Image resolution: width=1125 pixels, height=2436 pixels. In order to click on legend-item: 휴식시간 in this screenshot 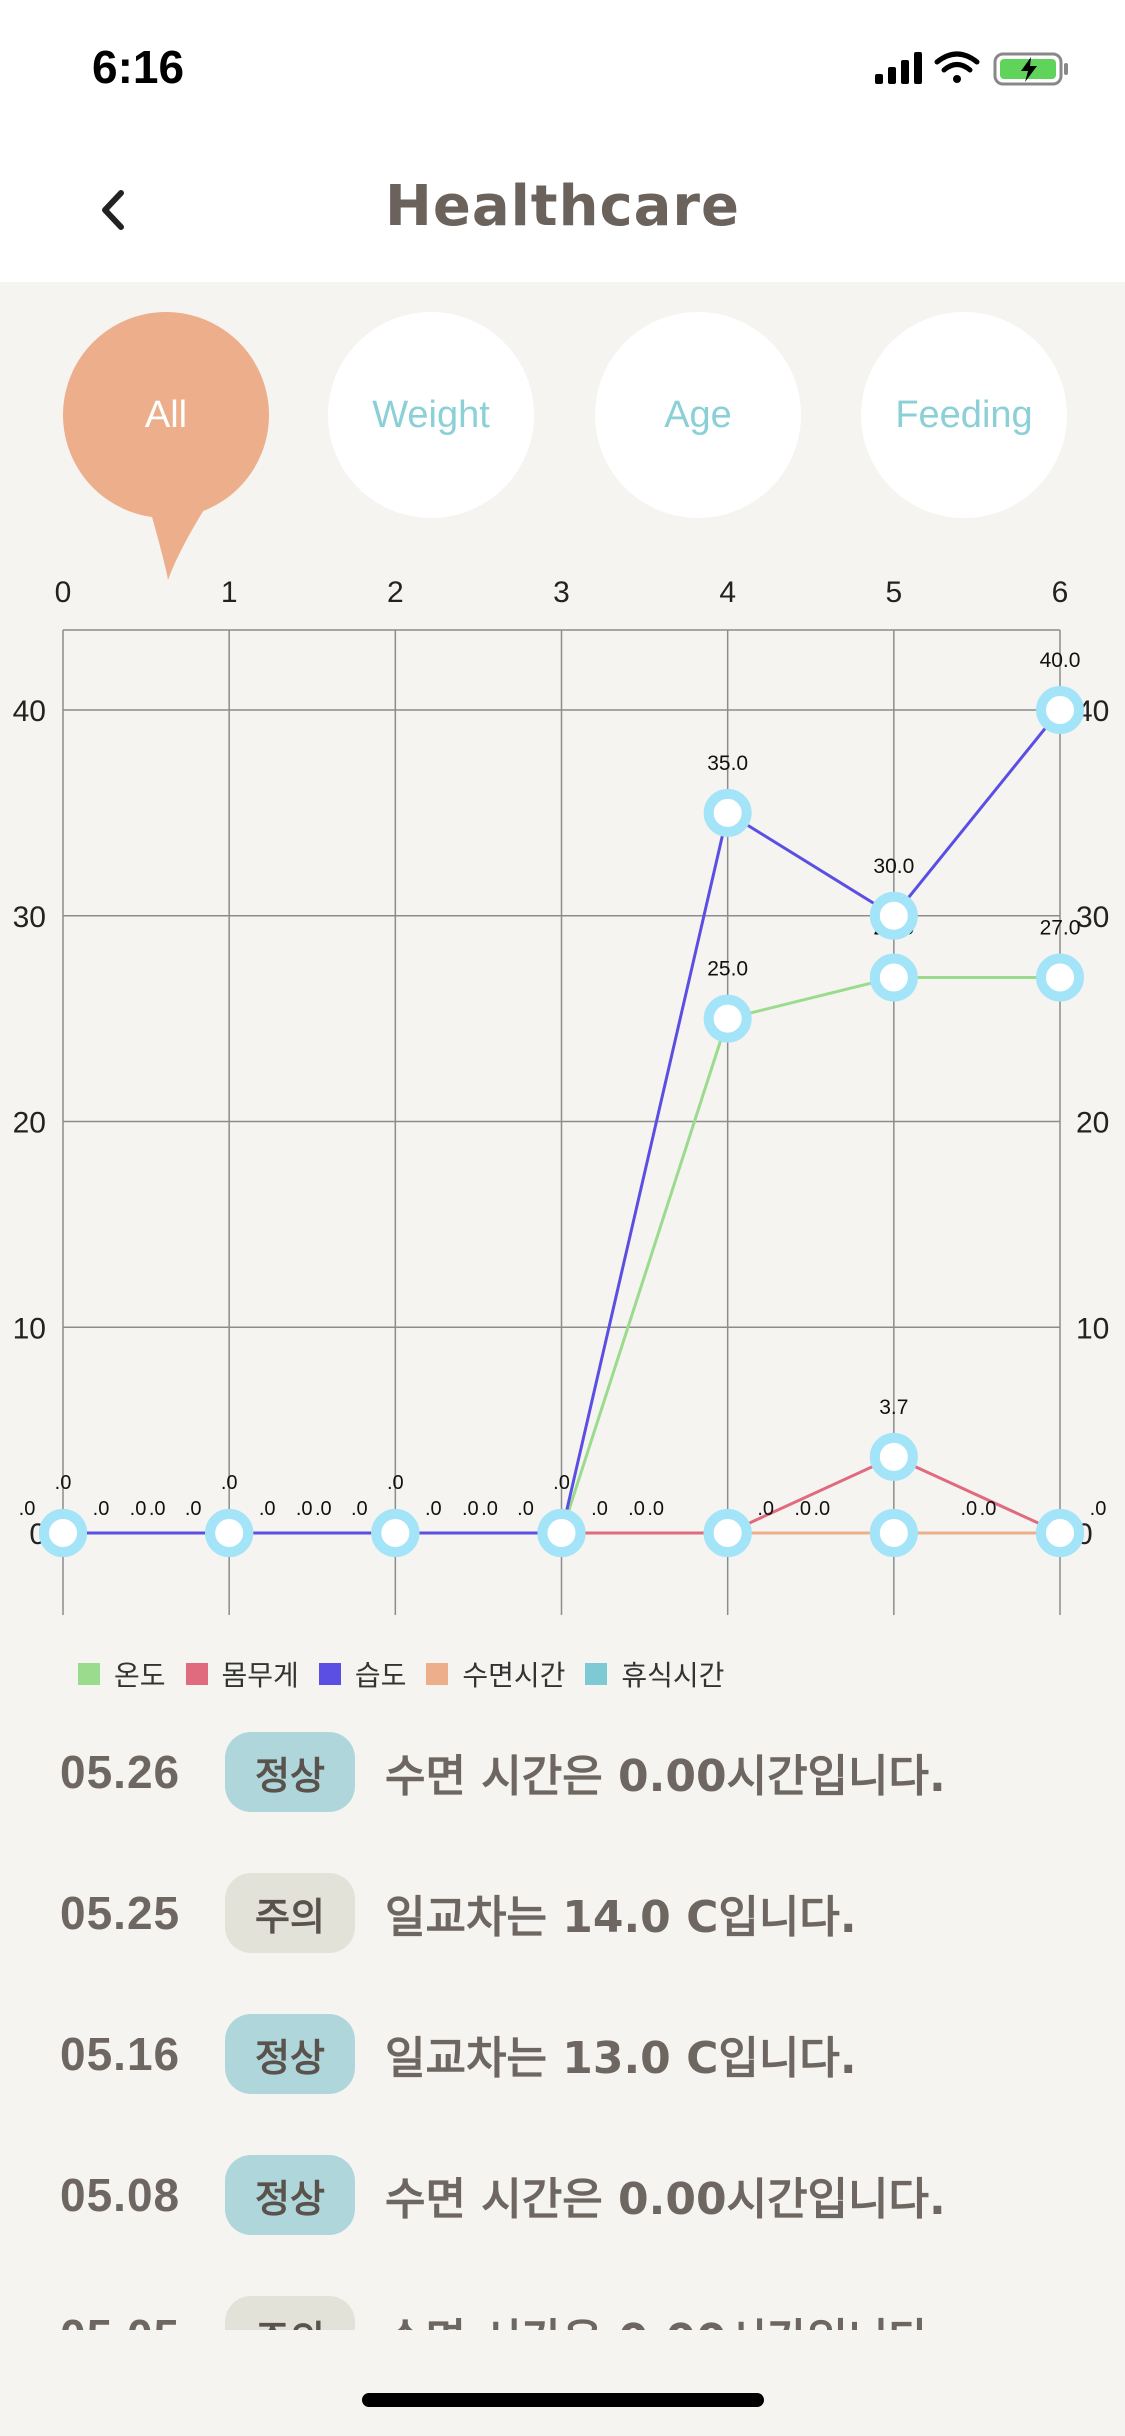, I will do `click(654, 1674)`.